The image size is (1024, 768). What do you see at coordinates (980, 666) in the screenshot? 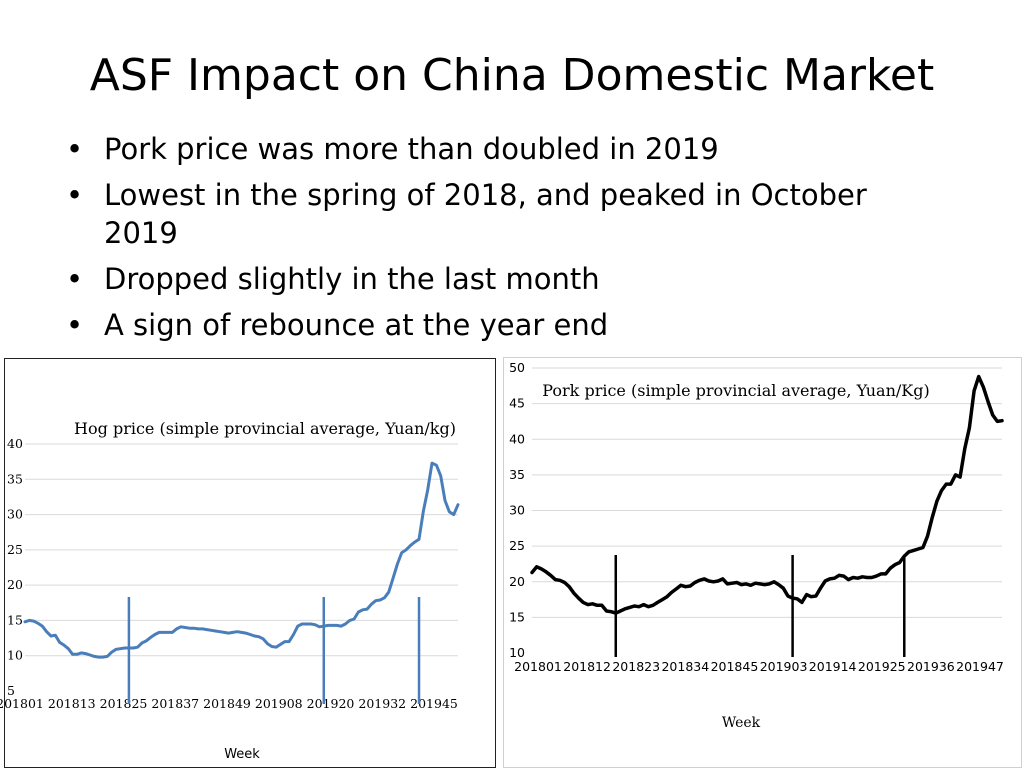
I see `x-tick-label: 201947` at bounding box center [980, 666].